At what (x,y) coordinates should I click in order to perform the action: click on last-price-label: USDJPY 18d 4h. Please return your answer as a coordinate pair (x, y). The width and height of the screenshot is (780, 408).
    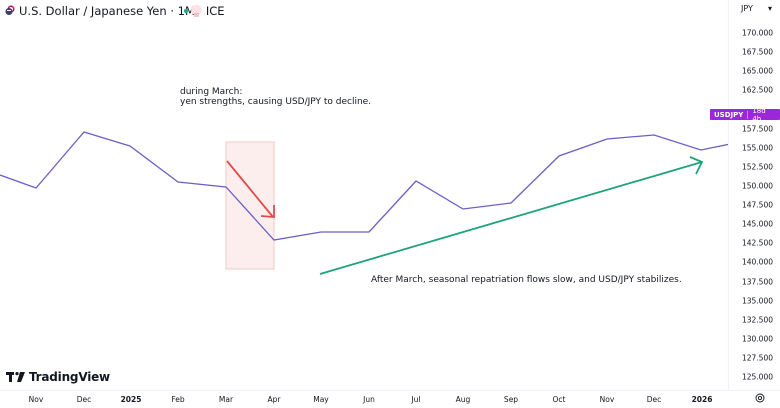
    Looking at the image, I should click on (745, 114).